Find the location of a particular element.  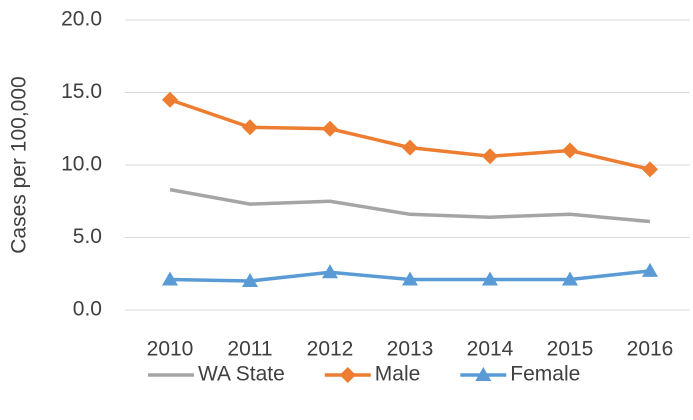

y-axis-label: Cases per 100,000 is located at coordinates (19, 164).